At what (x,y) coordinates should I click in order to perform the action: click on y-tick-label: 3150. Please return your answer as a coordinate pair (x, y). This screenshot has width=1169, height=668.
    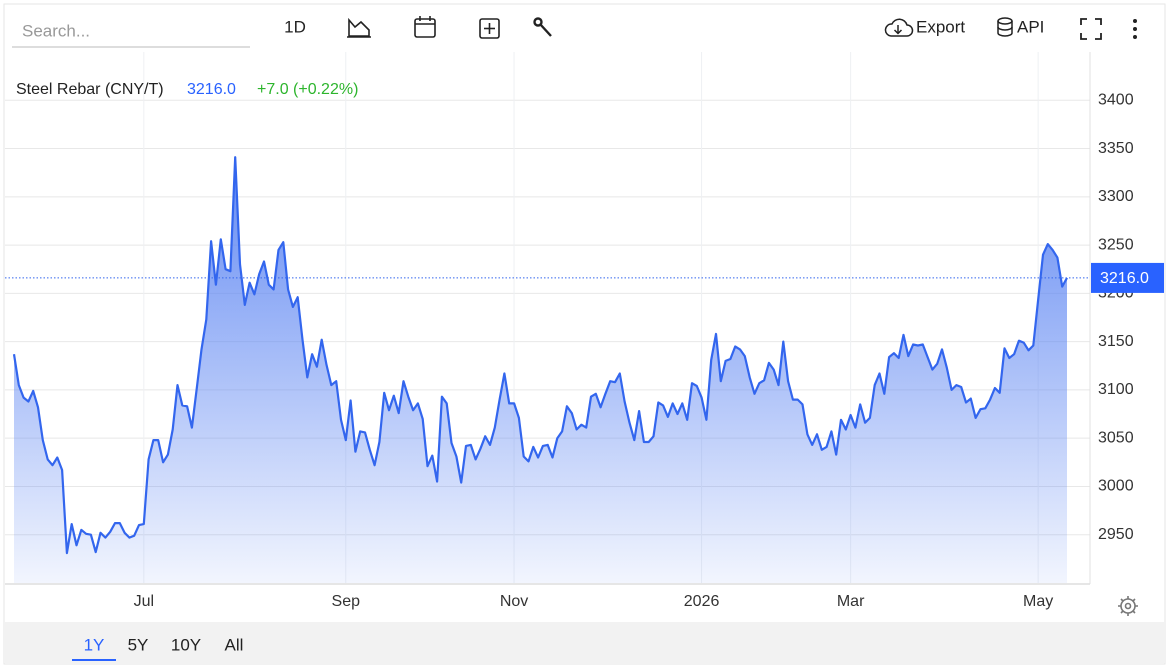
    Looking at the image, I should click on (1116, 341).